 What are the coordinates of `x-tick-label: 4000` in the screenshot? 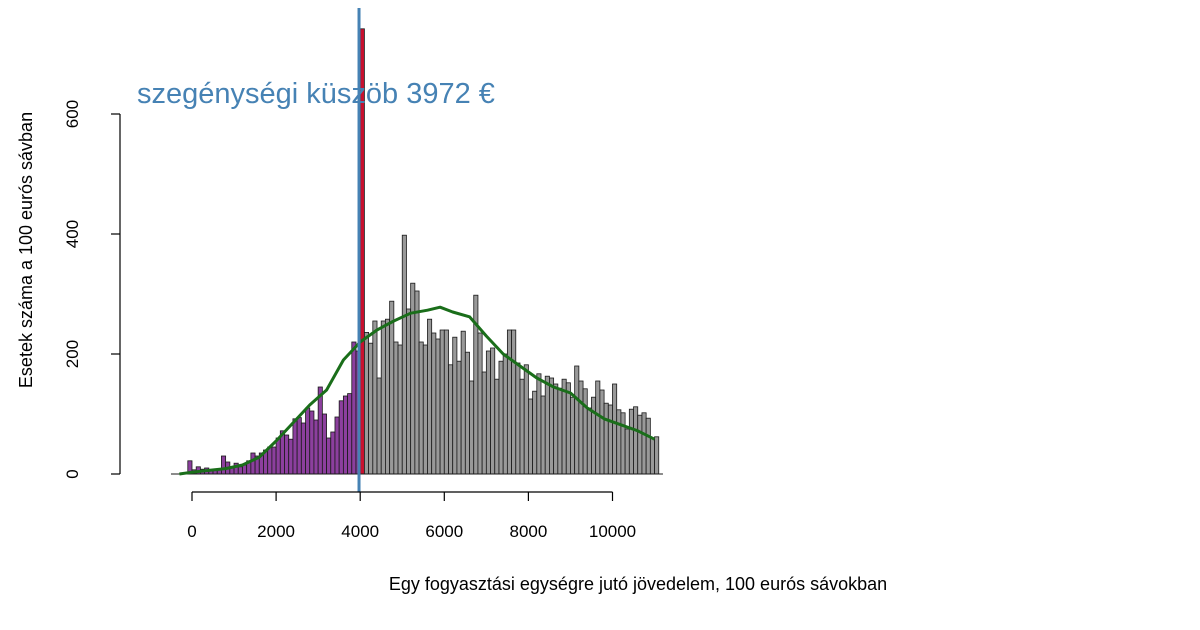 It's located at (360, 531).